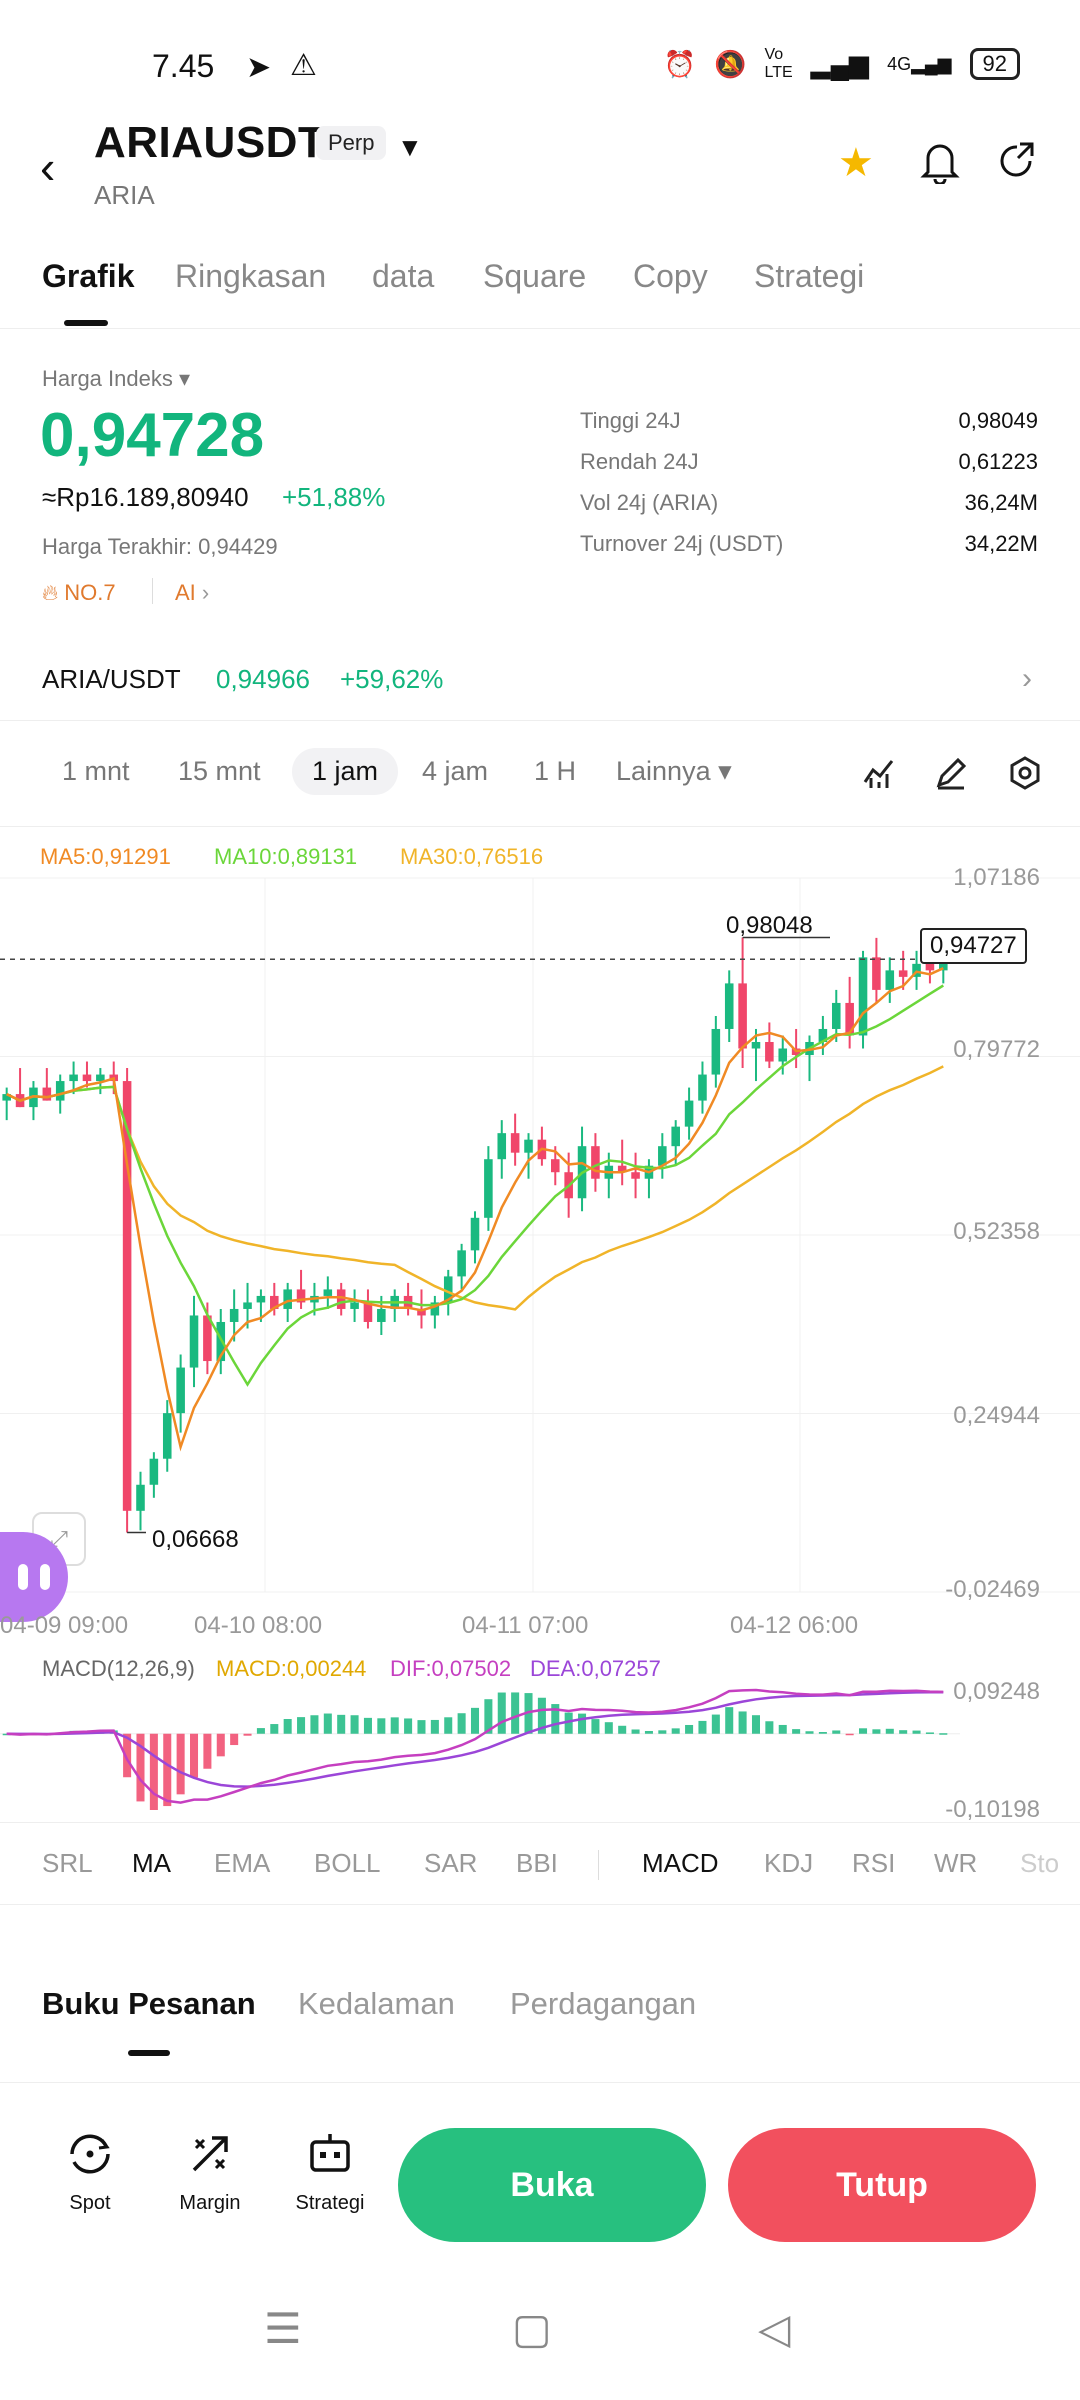 Image resolution: width=1080 pixels, height=2400 pixels. What do you see at coordinates (149, 2003) in the screenshot?
I see `tab-order-book: Buku Pesanan` at bounding box center [149, 2003].